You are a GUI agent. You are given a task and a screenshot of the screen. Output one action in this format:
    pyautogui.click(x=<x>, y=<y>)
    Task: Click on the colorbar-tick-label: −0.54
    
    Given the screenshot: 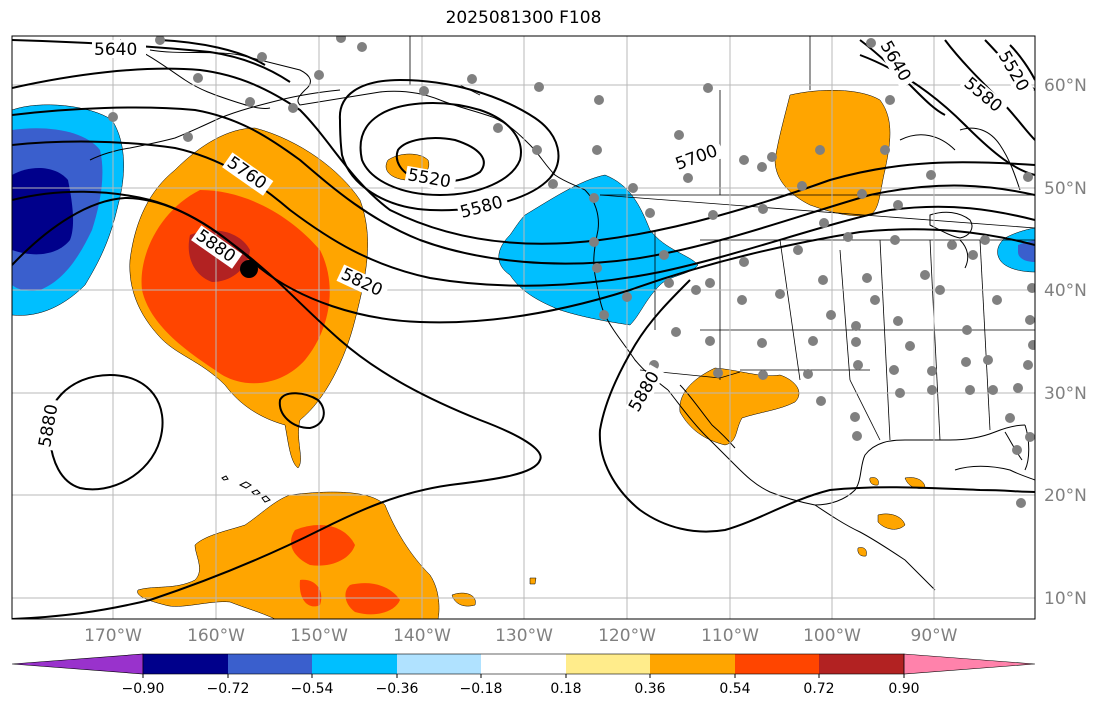 What is the action you would take?
    pyautogui.click(x=312, y=689)
    